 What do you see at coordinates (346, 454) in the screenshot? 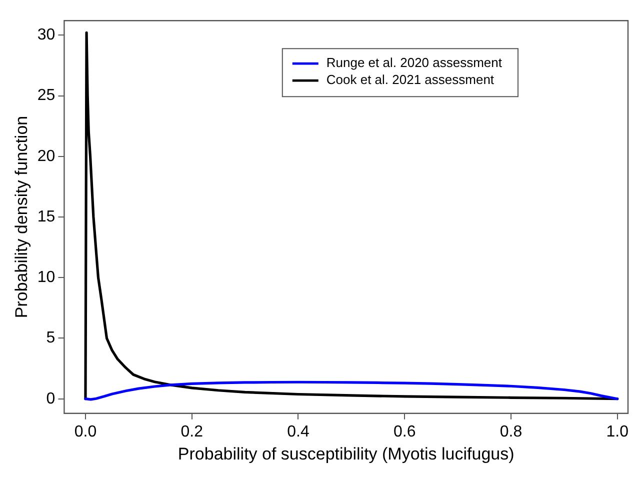
I see `x-axis-title: Probability of susceptibility (Myotis lucifugus)` at bounding box center [346, 454].